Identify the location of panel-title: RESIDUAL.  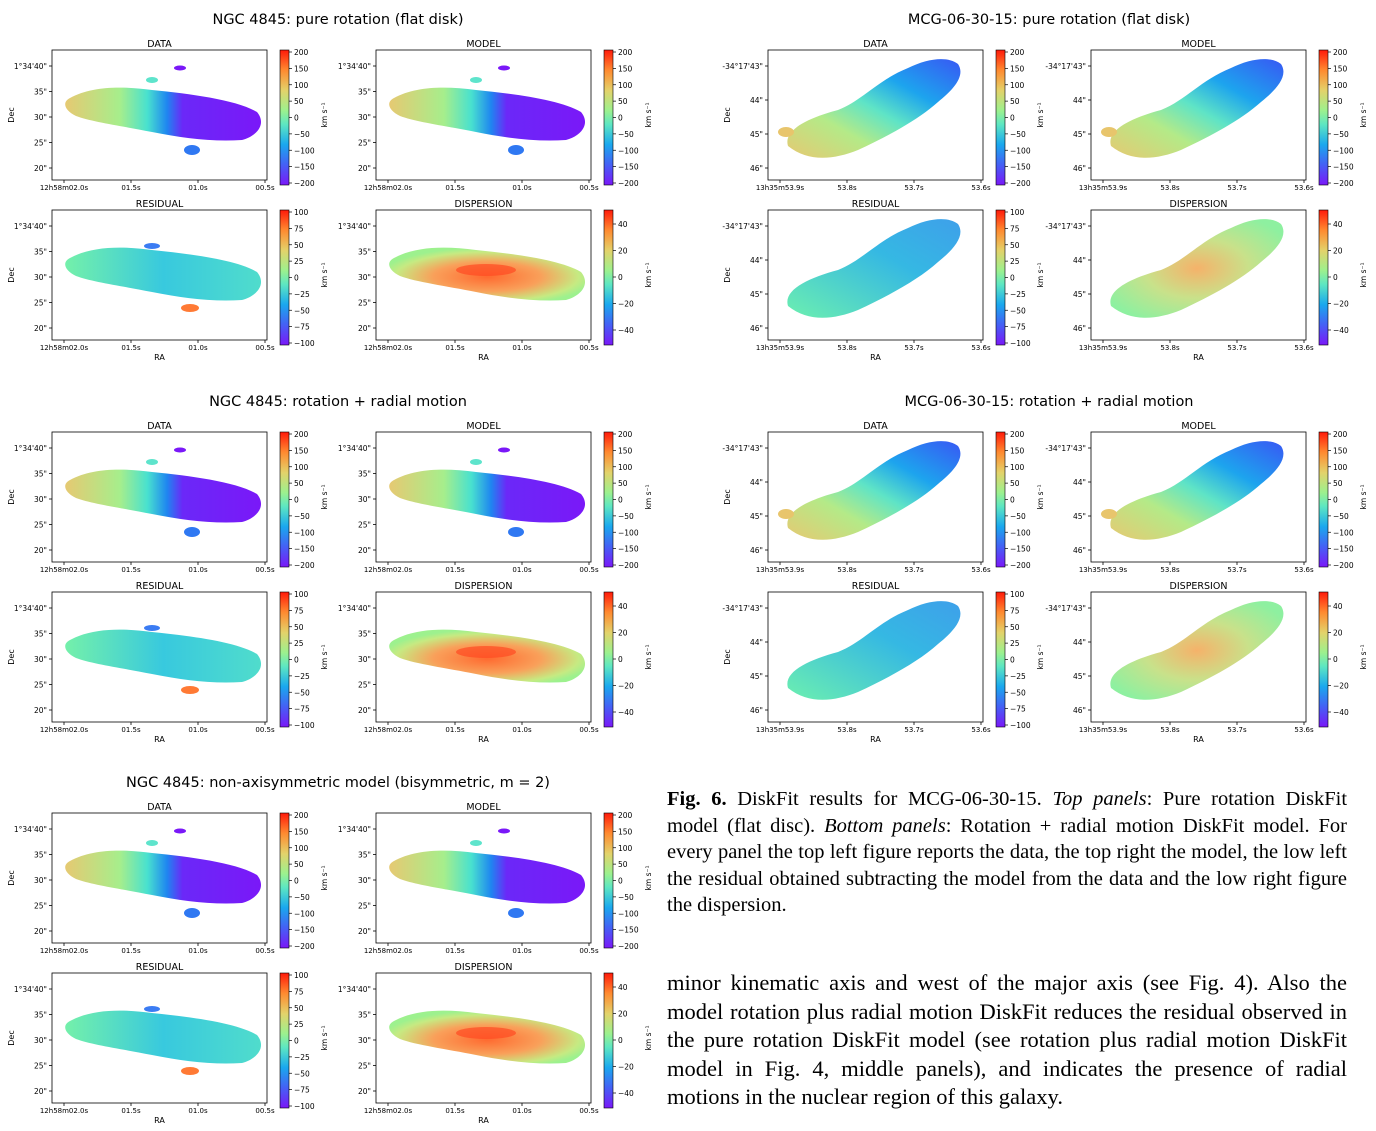
(160, 967).